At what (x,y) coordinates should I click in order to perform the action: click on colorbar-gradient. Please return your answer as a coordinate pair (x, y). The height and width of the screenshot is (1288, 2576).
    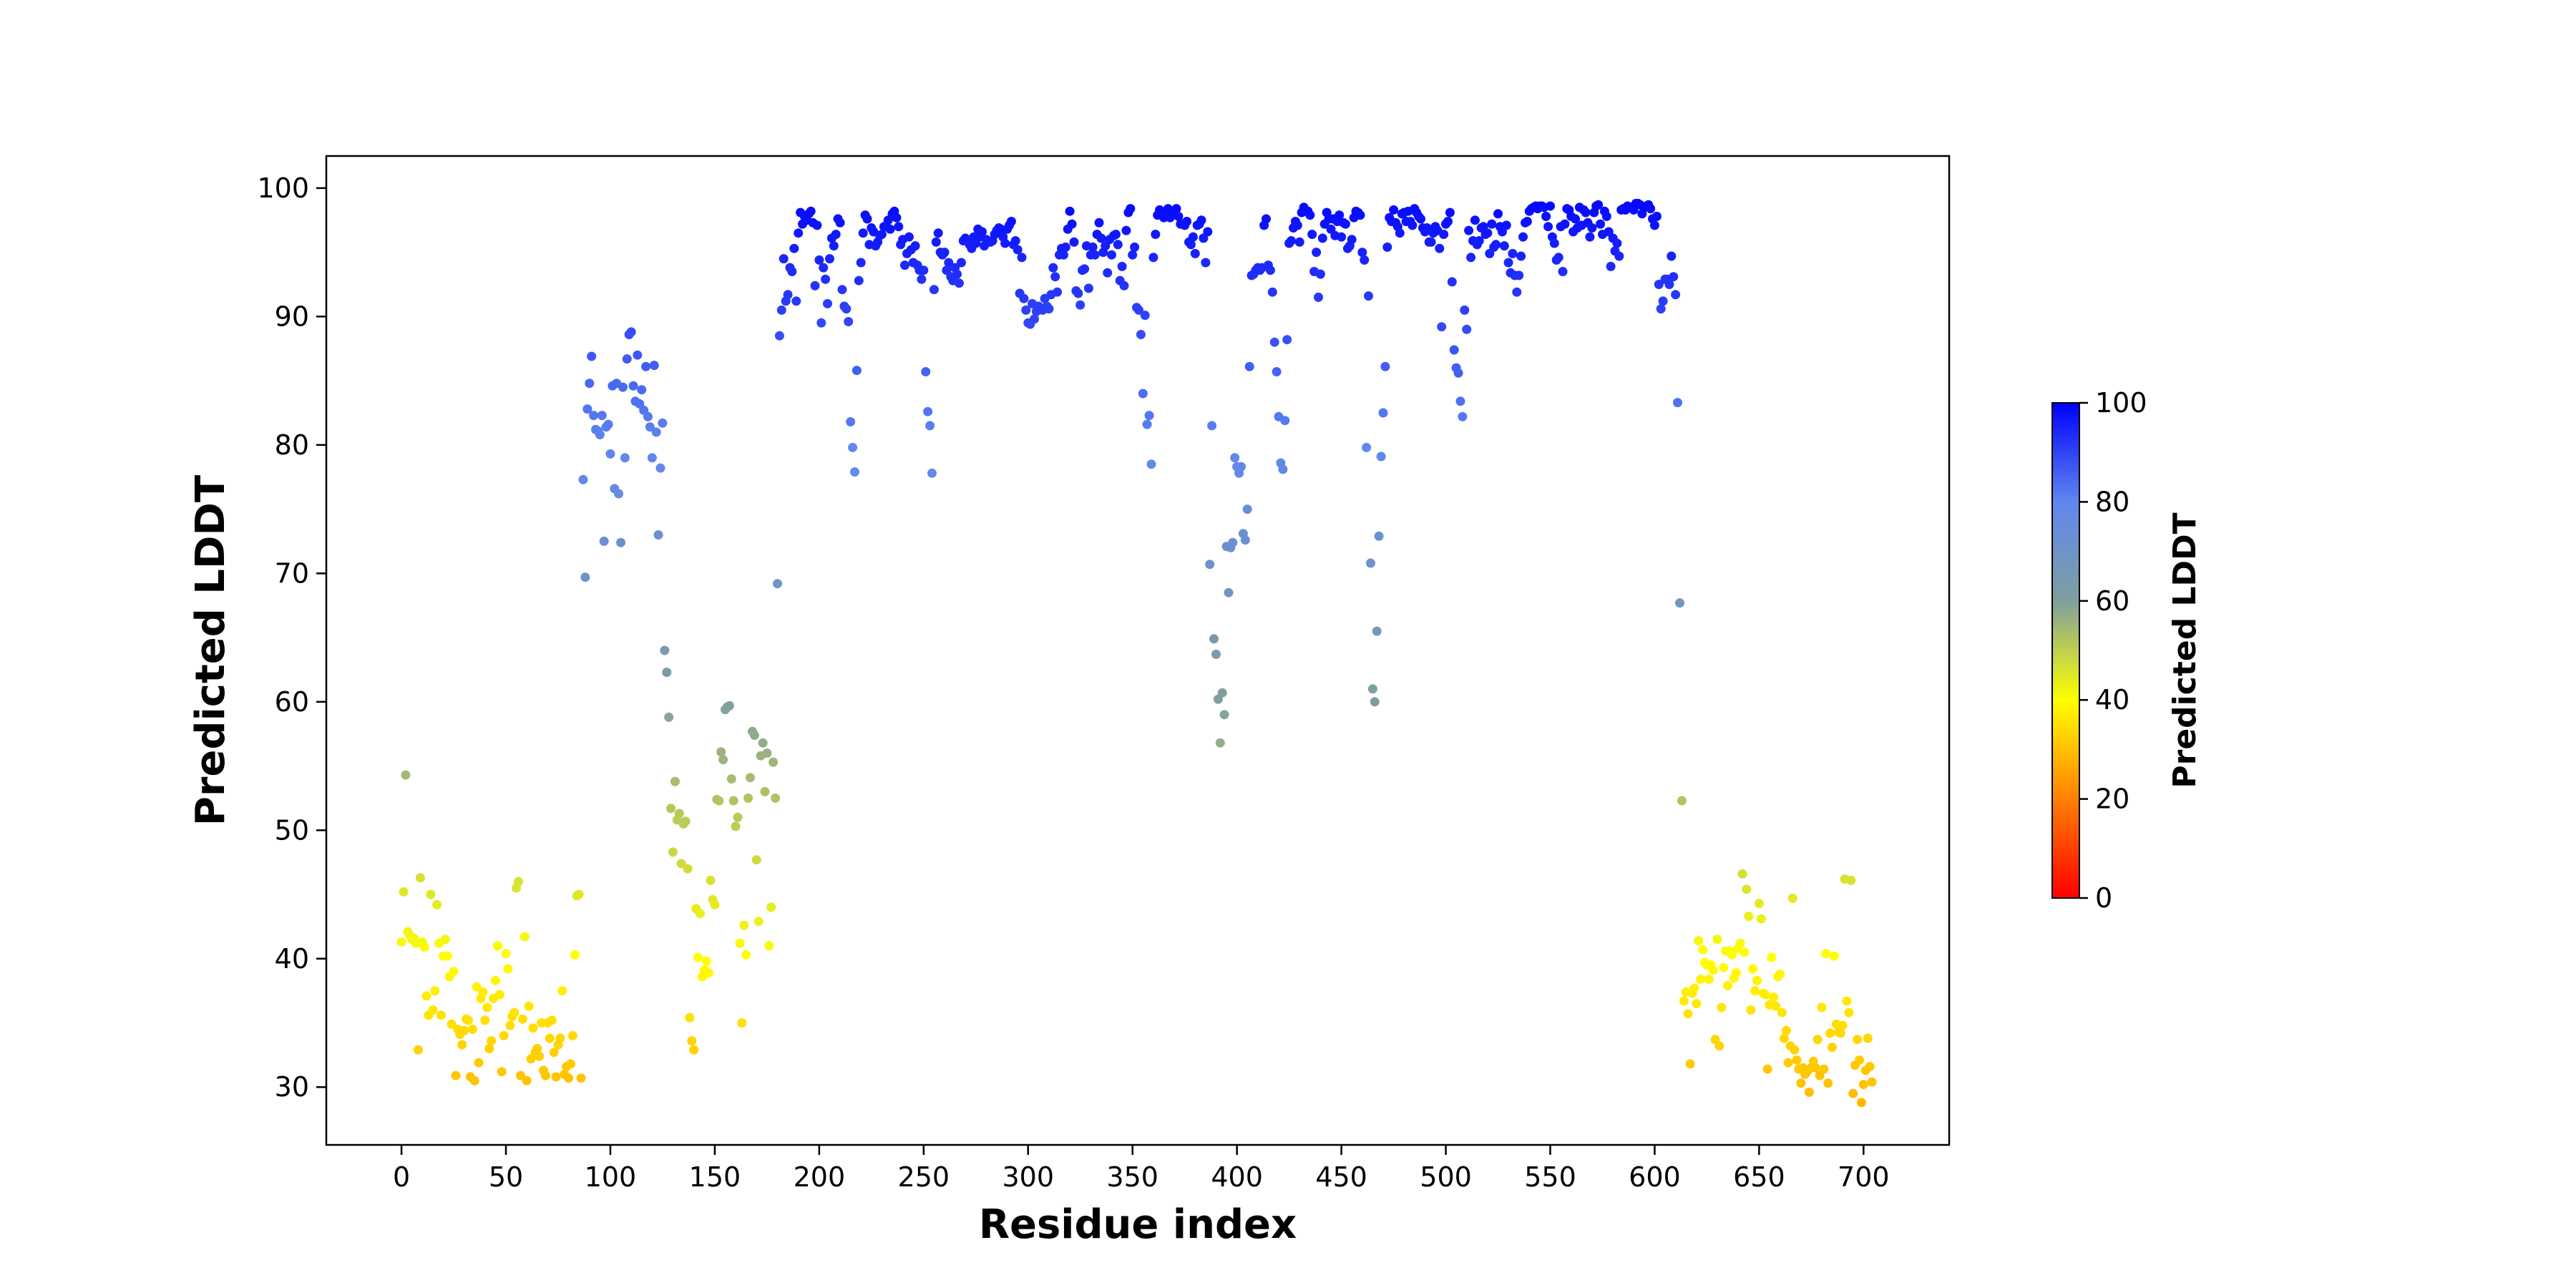
    Looking at the image, I should click on (2065, 650).